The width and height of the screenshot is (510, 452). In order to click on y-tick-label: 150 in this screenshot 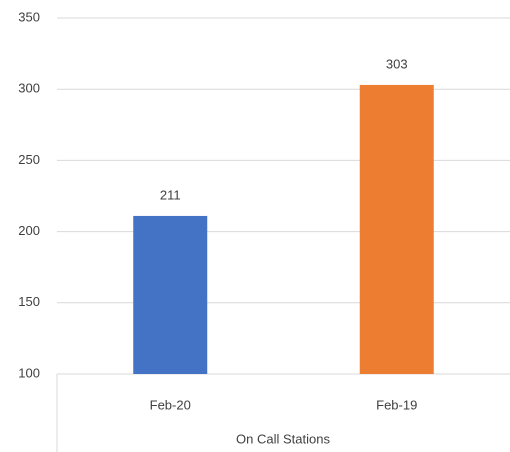, I will do `click(29, 301)`.